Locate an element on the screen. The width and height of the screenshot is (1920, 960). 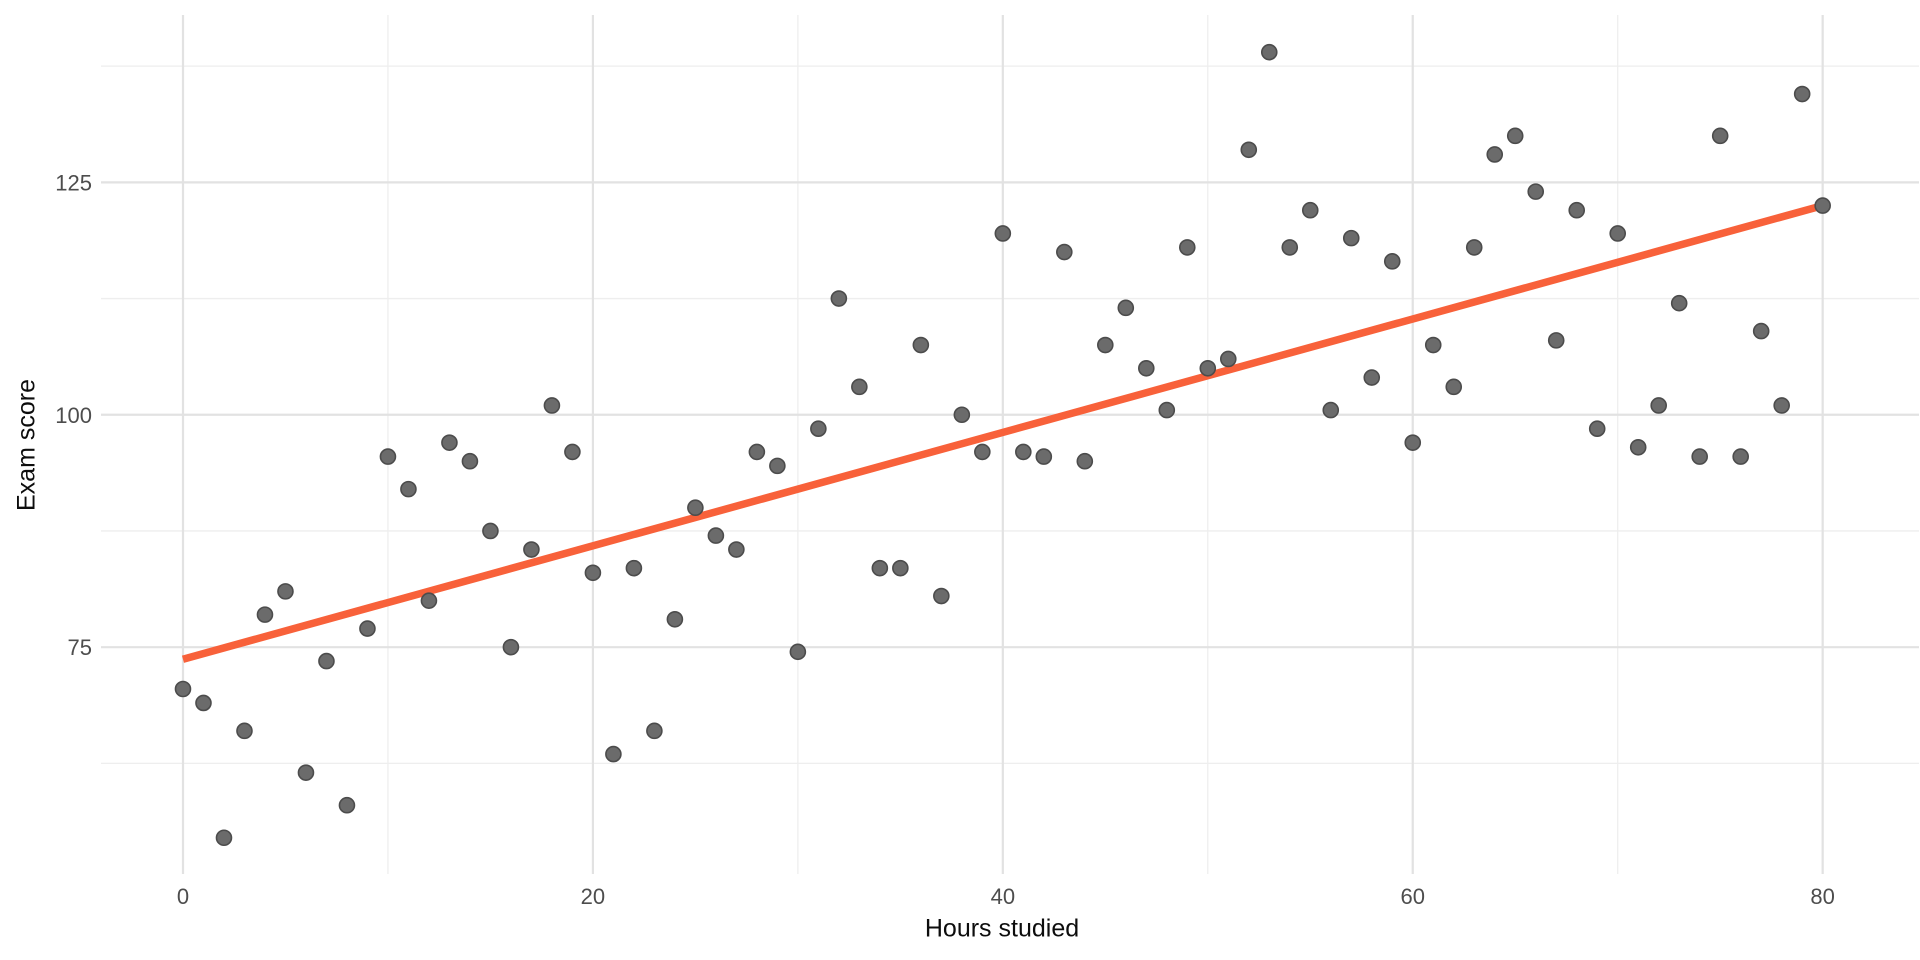
y-tick-label: 125 is located at coordinates (73, 182).